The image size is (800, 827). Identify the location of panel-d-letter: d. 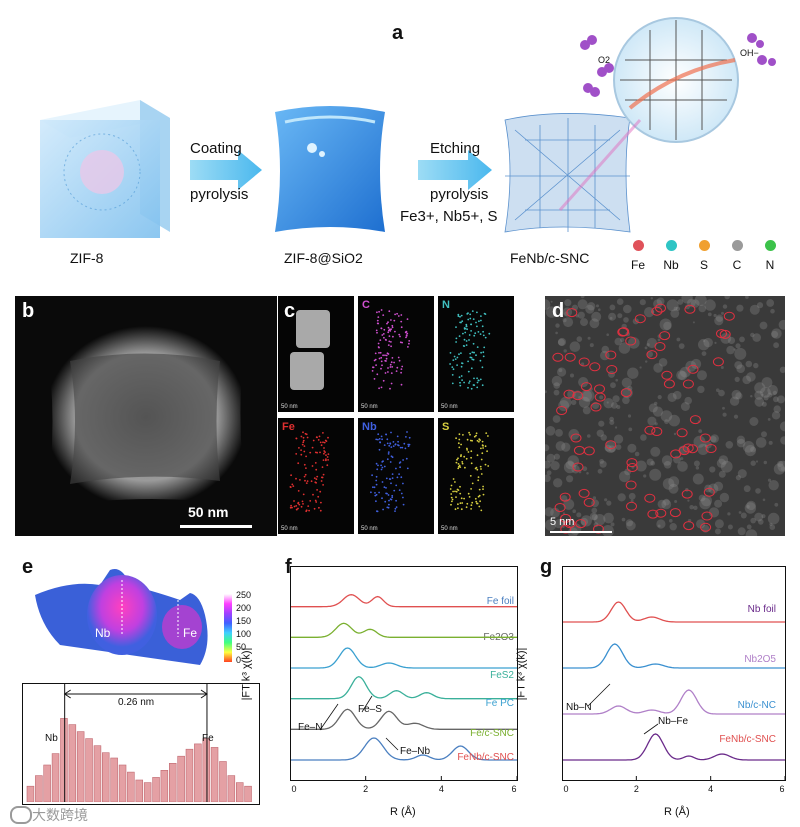
(558, 311).